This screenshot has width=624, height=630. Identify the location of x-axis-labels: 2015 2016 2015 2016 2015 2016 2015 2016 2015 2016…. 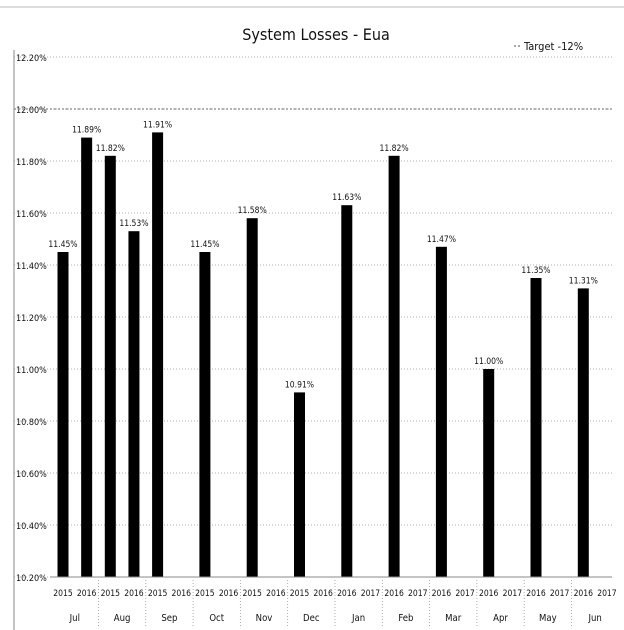
(335, 606).